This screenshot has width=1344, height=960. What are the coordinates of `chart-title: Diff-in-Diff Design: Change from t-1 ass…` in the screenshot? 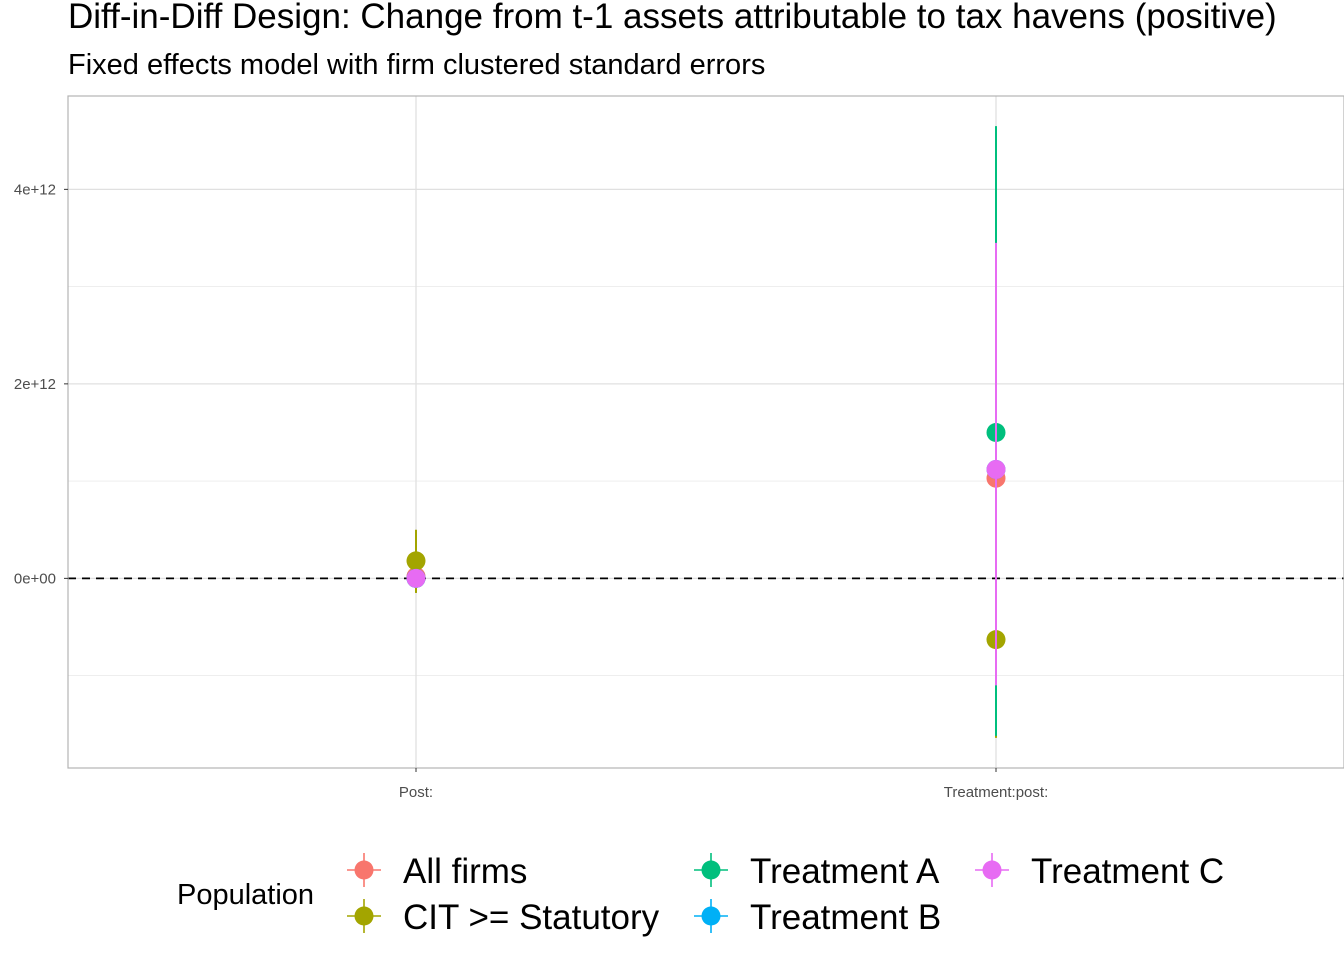 It's located at (672, 18).